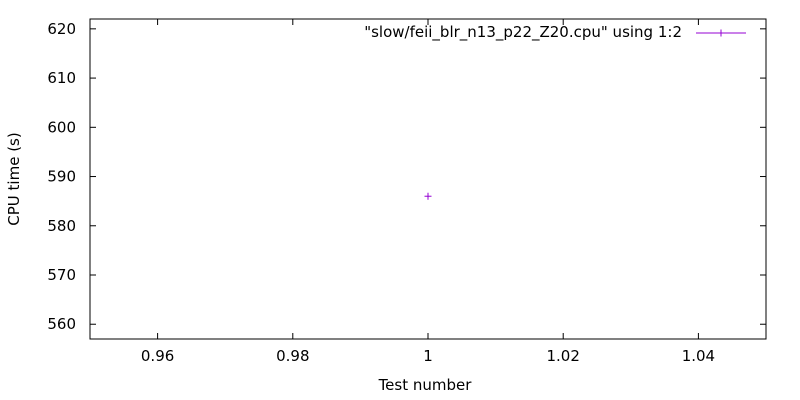  What do you see at coordinates (61, 127) in the screenshot?
I see `y-tick-label: 600` at bounding box center [61, 127].